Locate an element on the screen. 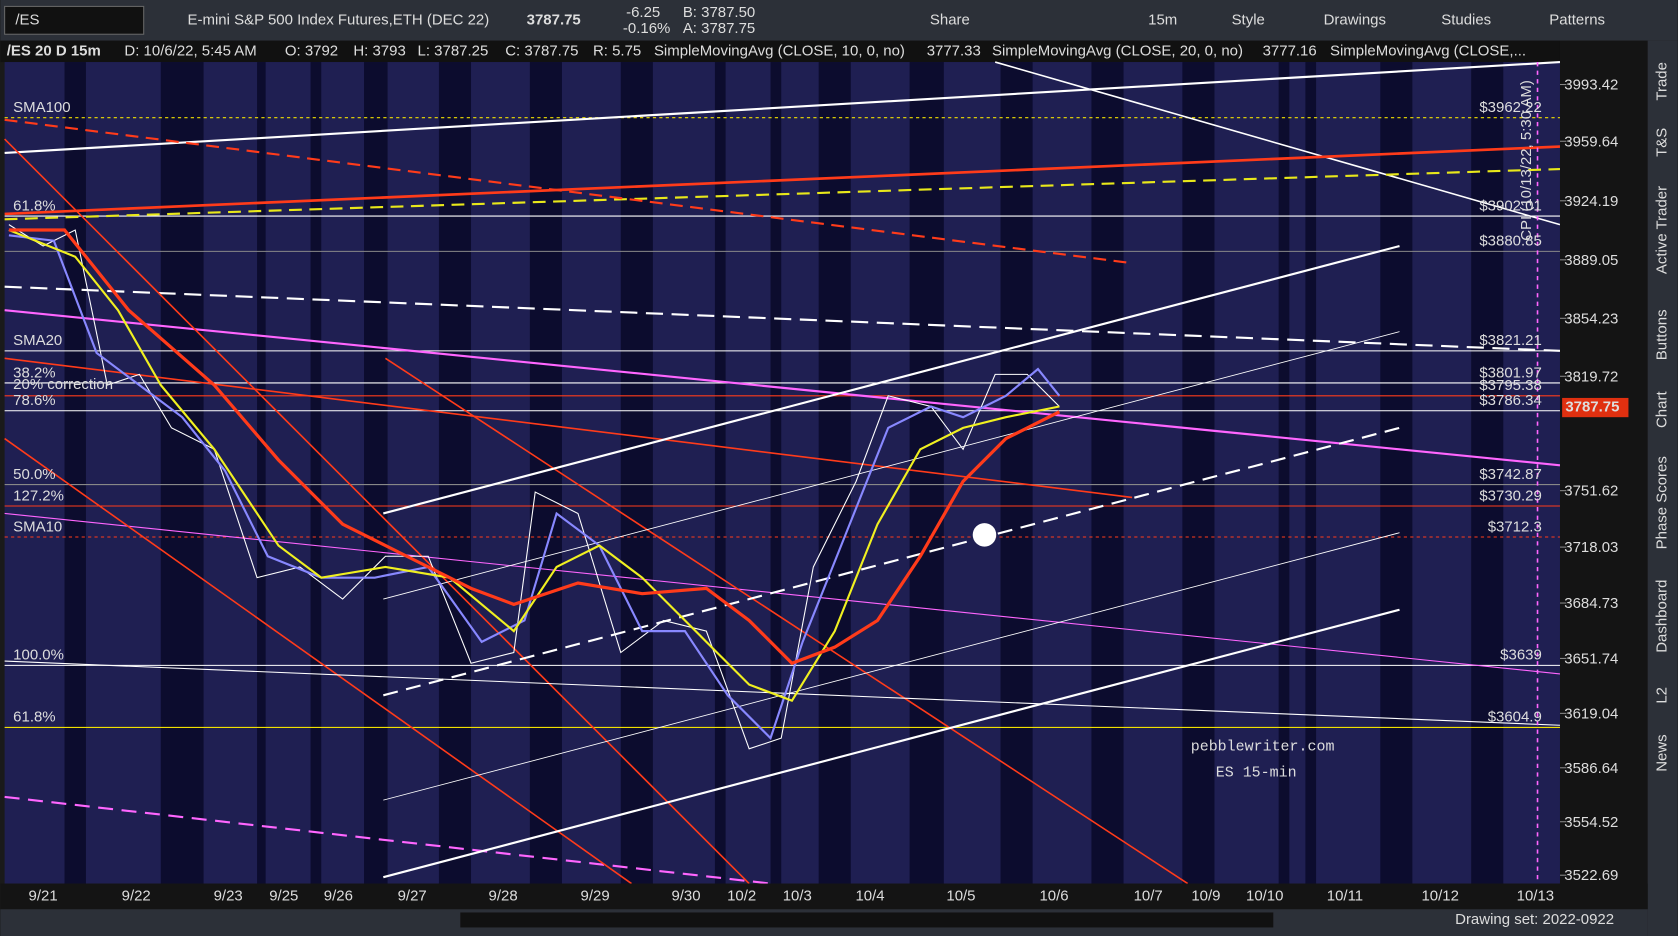 The height and width of the screenshot is (936, 1678). date-axis is located at coordinates (824, 896).